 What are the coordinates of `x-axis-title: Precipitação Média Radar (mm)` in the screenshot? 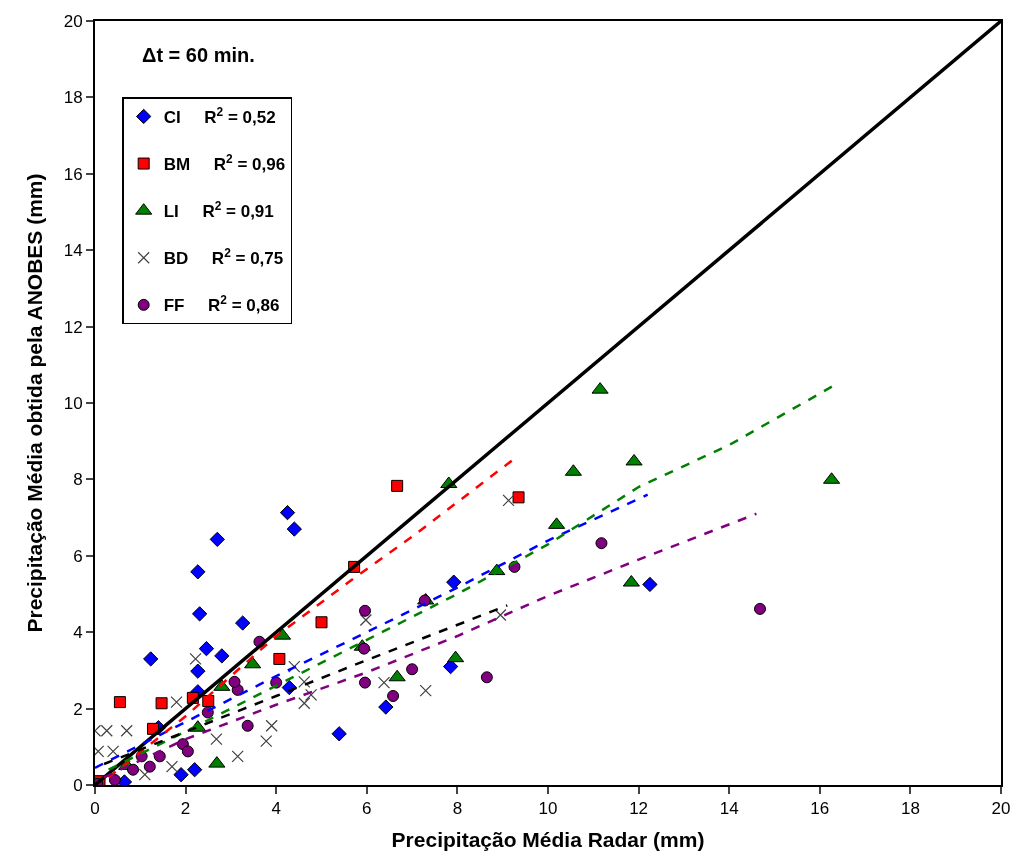 It's located at (548, 840).